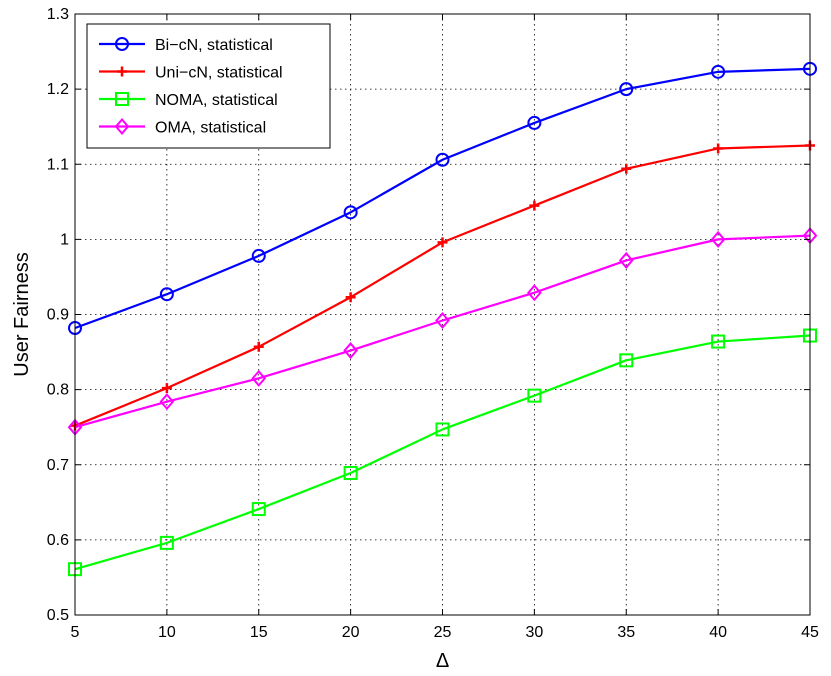 The width and height of the screenshot is (831, 676). I want to click on legend-item: NOMA, statistical, so click(188, 100).